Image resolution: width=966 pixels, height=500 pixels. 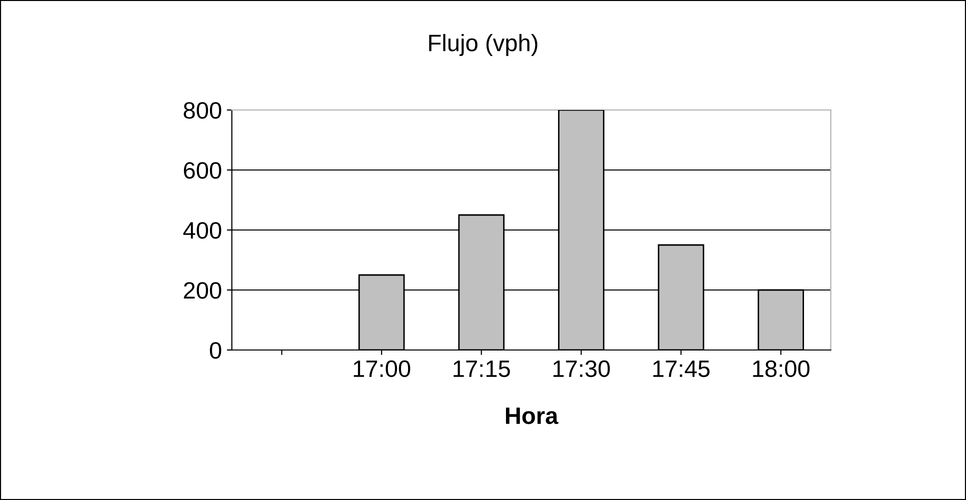 I want to click on chart-title: Flujo (vph), so click(x=483, y=45).